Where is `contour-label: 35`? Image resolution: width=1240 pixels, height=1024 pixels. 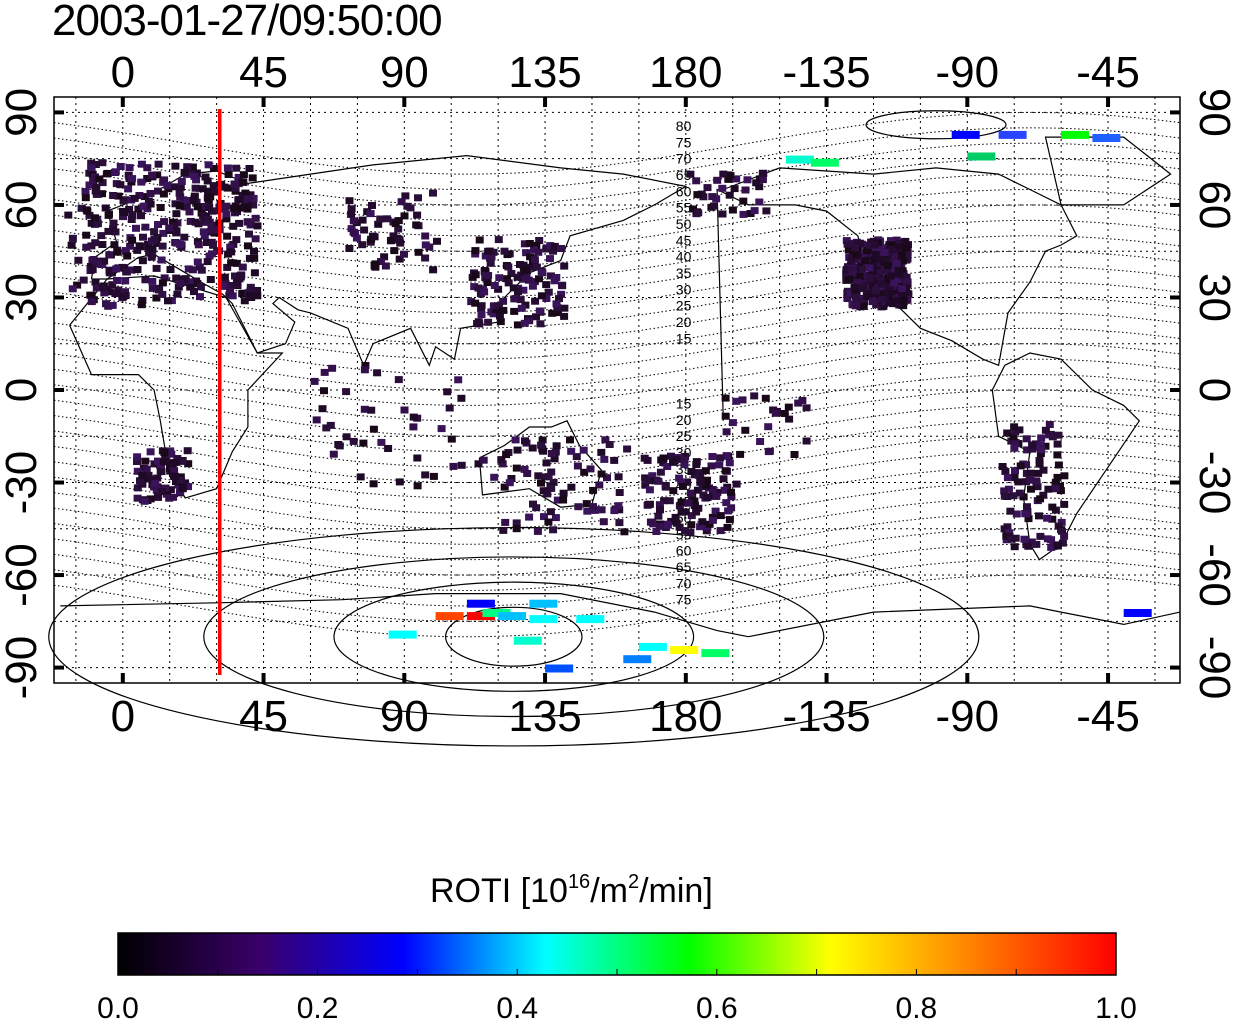 contour-label: 35 is located at coordinates (684, 273).